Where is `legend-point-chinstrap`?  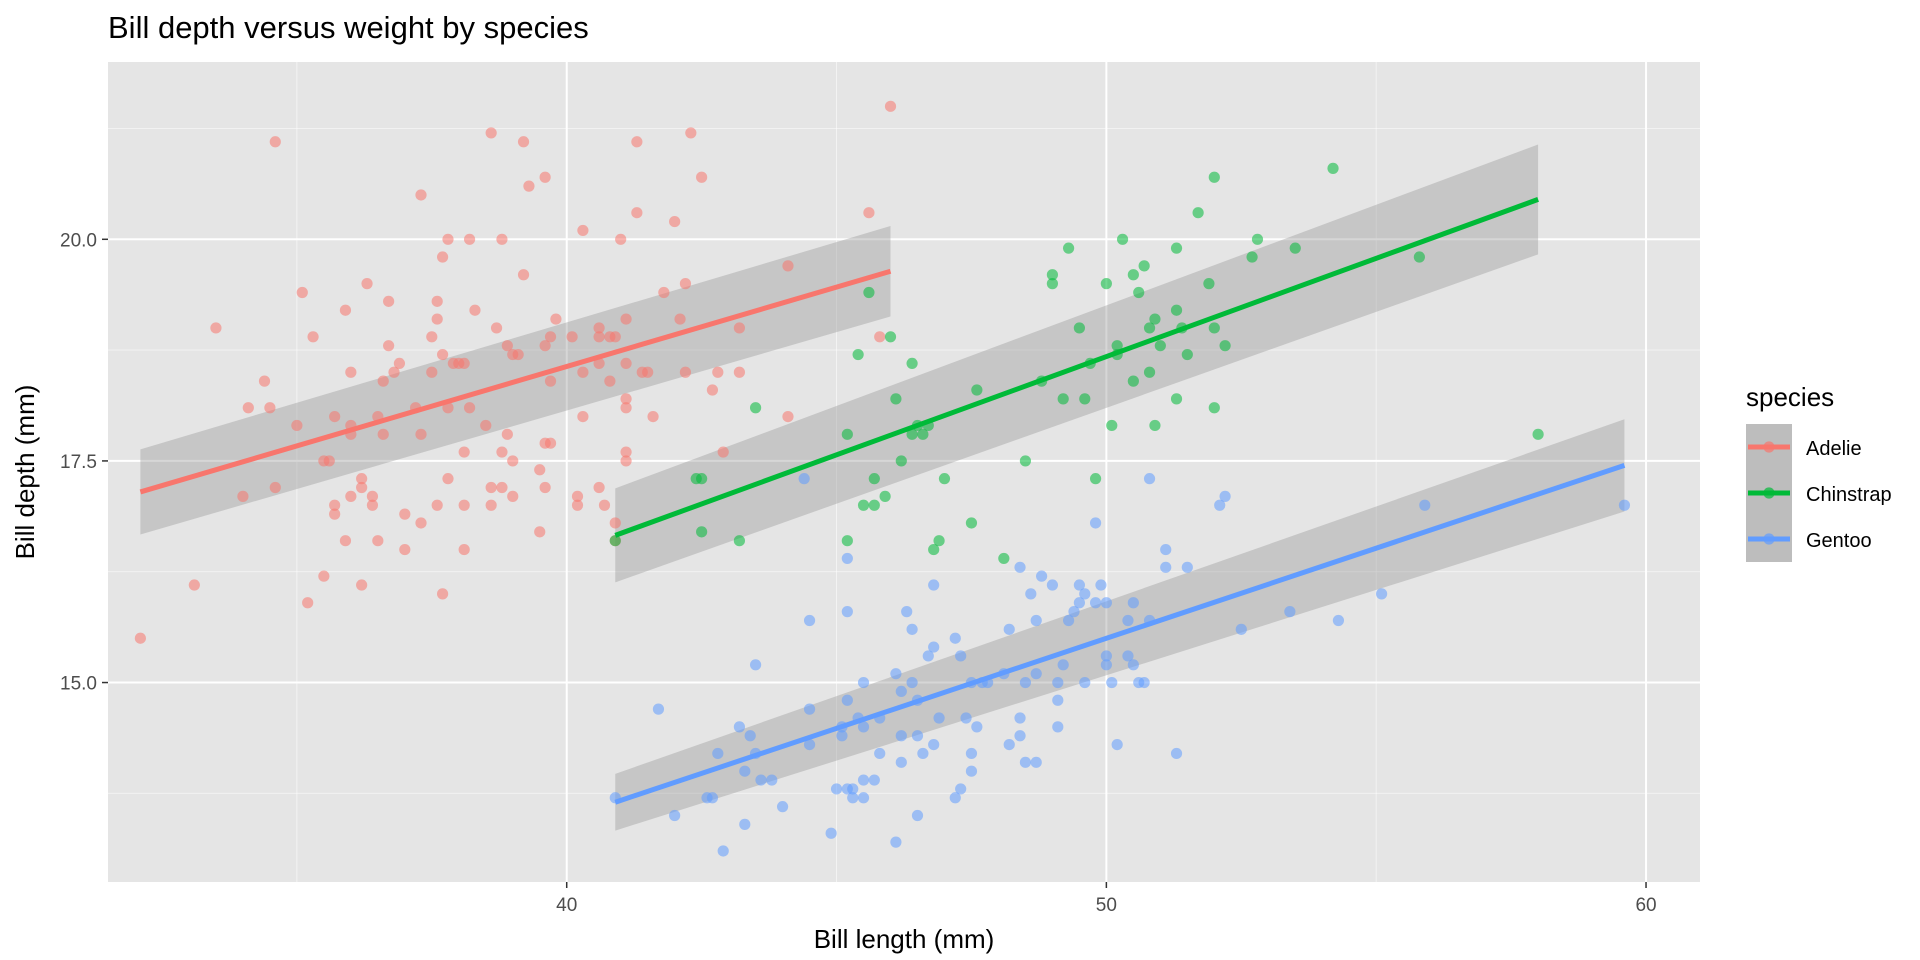 legend-point-chinstrap is located at coordinates (1769, 493).